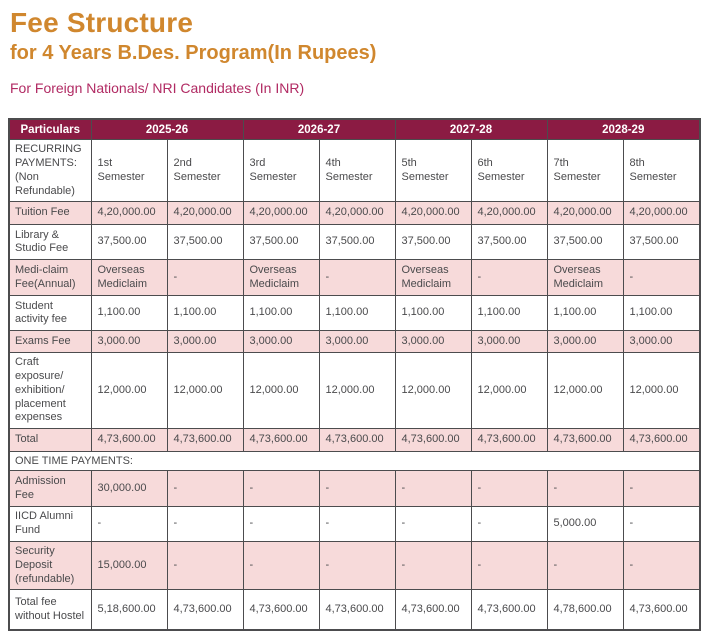  Describe the element at coordinates (129, 278) in the screenshot. I see `cell-mediclaim-fee-sem1: Overseas Mediclaim` at that location.